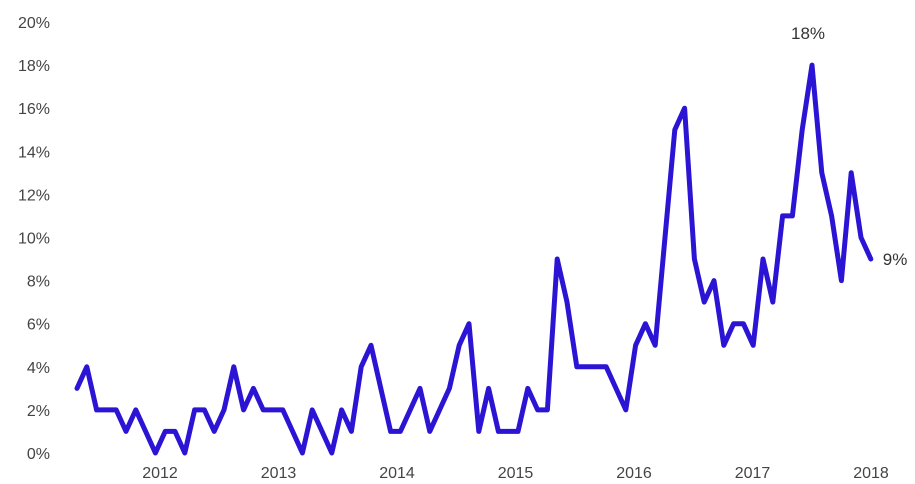 This screenshot has height=484, width=915. Describe the element at coordinates (34, 109) in the screenshot. I see `y-tick-label: 16%` at that location.